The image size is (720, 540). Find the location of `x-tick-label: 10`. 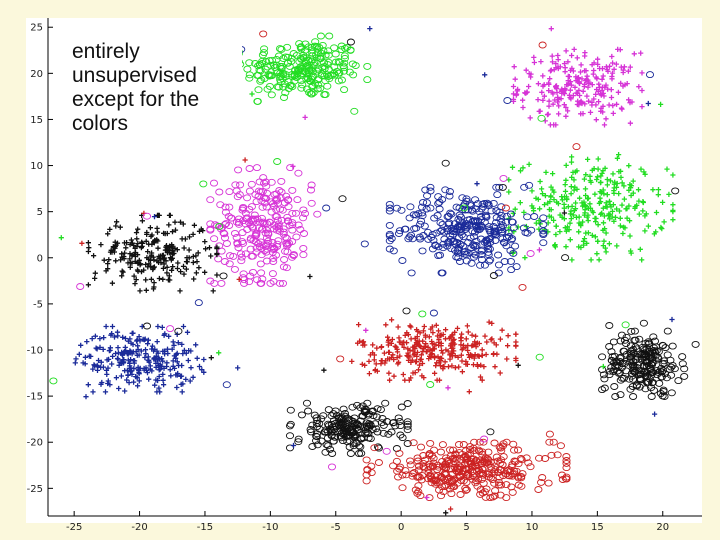

x-tick-label: 10 is located at coordinates (532, 527).